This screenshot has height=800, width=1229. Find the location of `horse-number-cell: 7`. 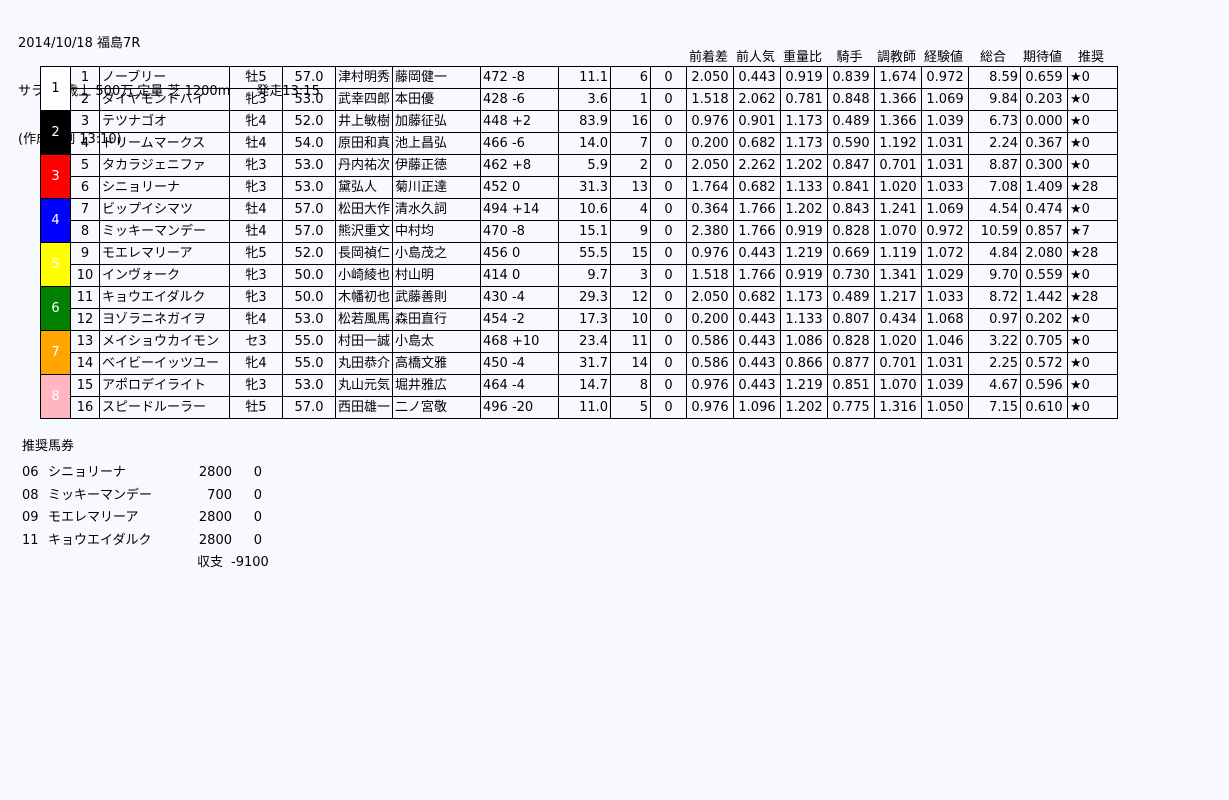

horse-number-cell: 7 is located at coordinates (85, 209).